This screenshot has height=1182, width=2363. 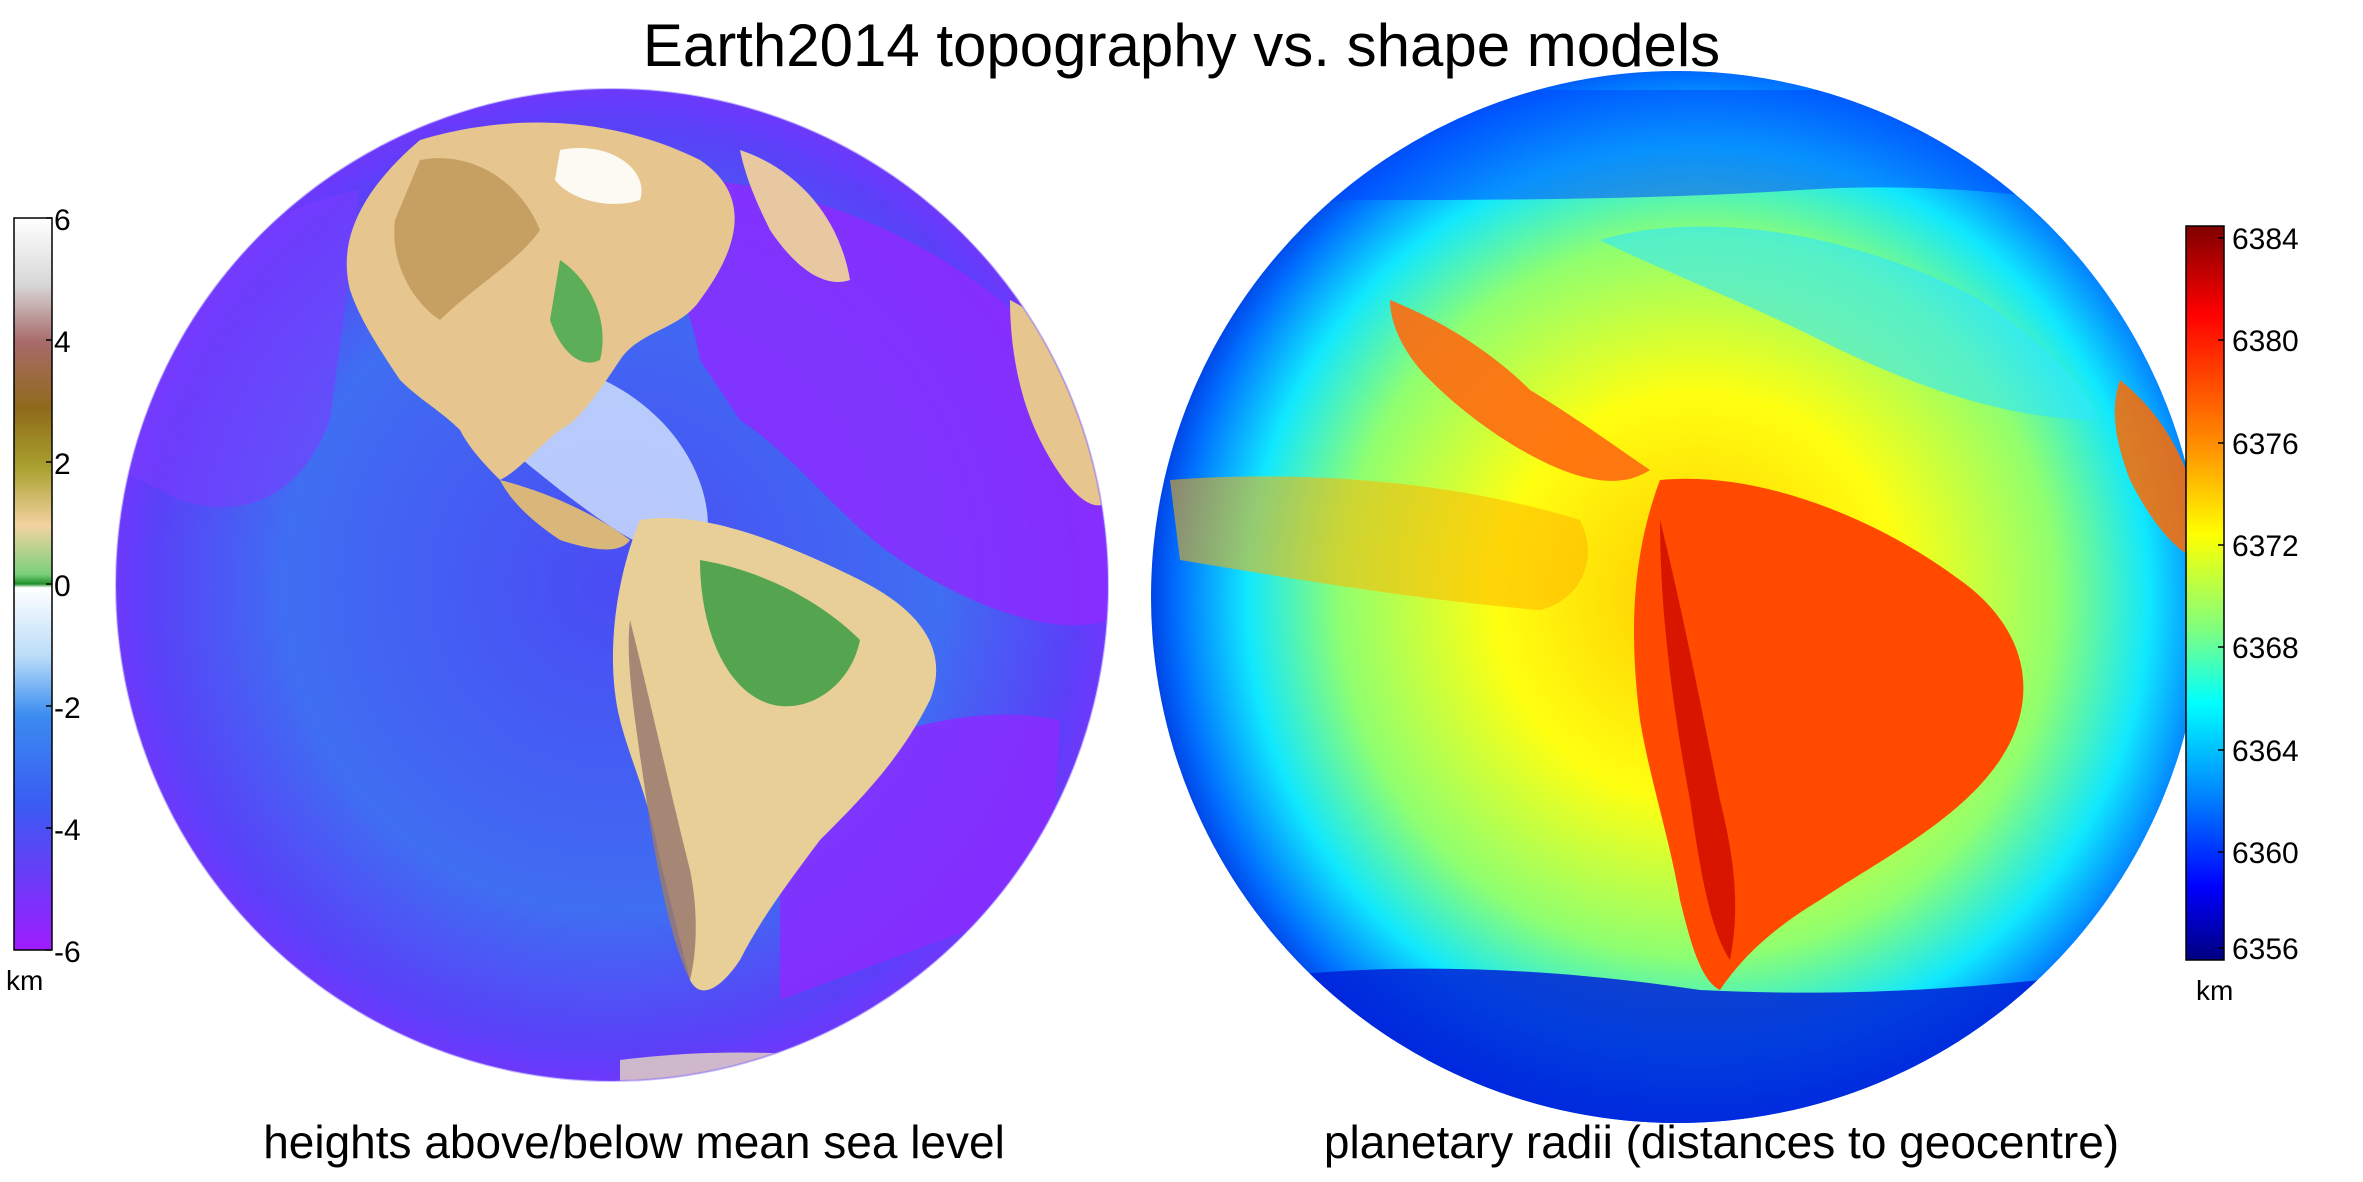 What do you see at coordinates (2265, 949) in the screenshot?
I see `colorbar-tick: 6356` at bounding box center [2265, 949].